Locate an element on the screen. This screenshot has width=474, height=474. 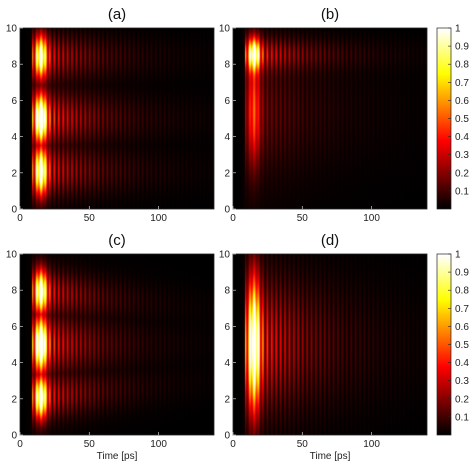
panel-title: (b) is located at coordinates (330, 14).